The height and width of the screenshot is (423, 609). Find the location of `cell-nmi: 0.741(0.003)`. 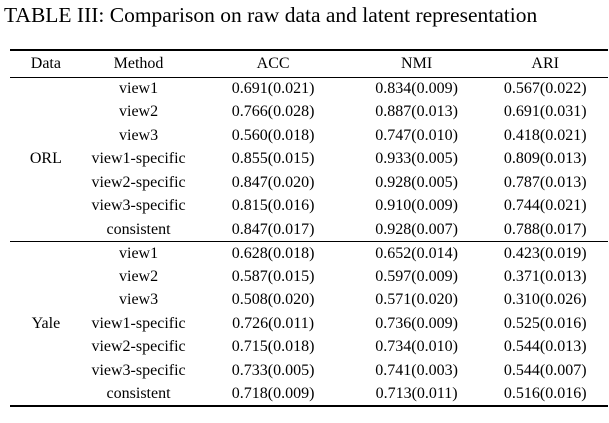

cell-nmi: 0.741(0.003) is located at coordinates (416, 370).